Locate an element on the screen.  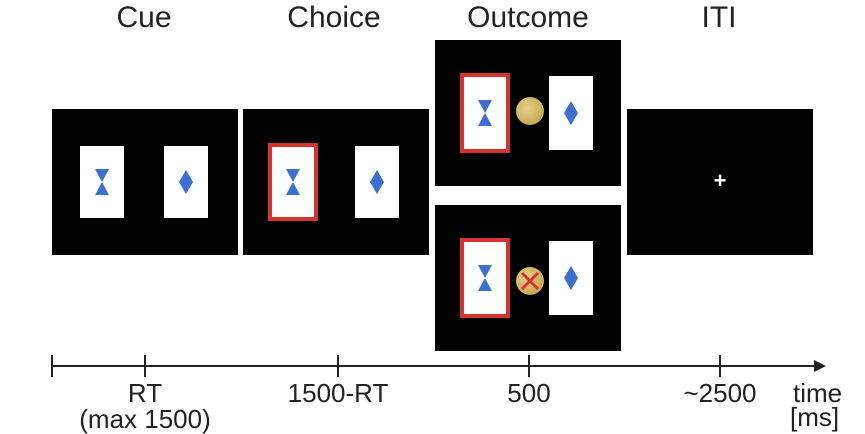
outcome-reward-screen is located at coordinates (528, 113).